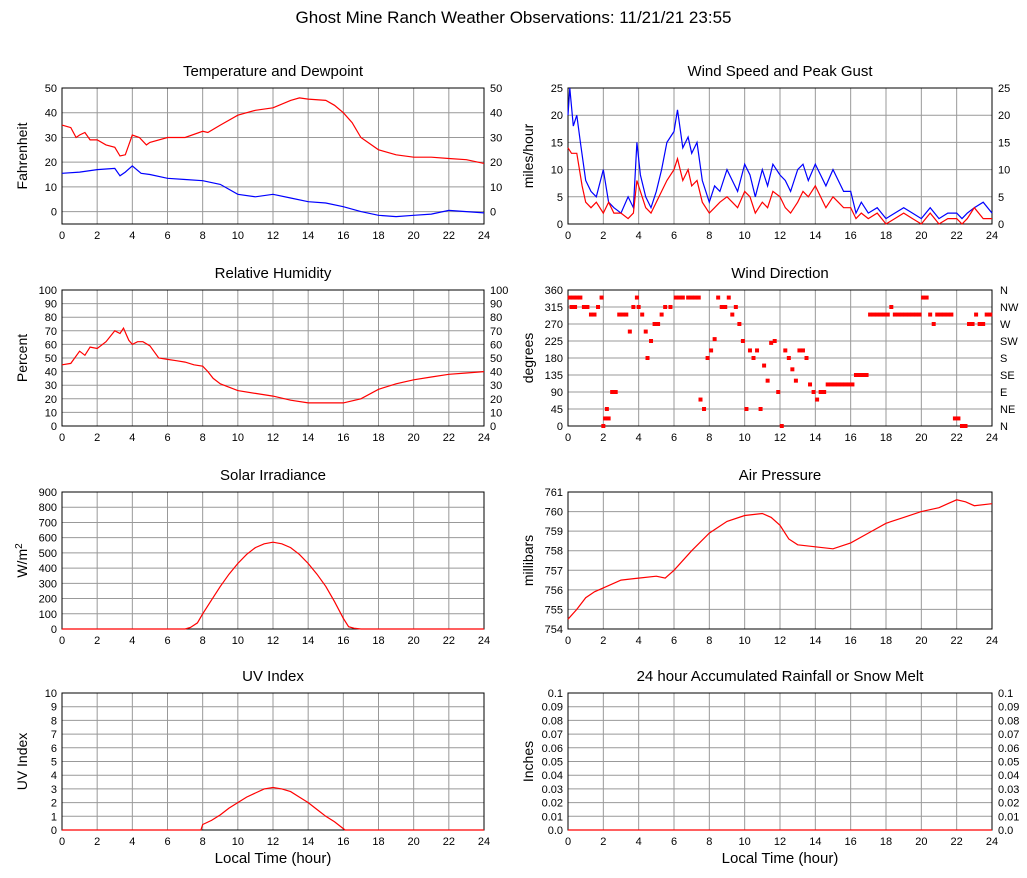  What do you see at coordinates (1004, 143) in the screenshot?
I see `y-tick-label-right: 15` at bounding box center [1004, 143].